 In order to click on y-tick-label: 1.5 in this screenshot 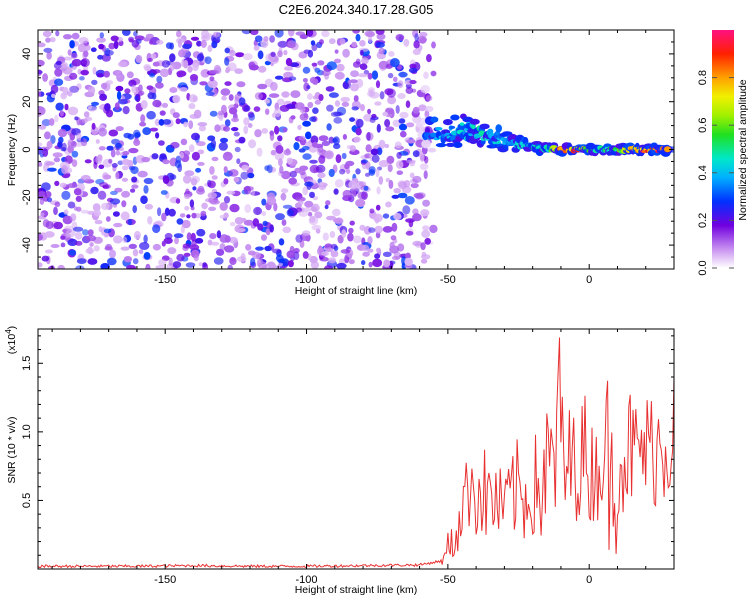, I will do `click(27, 363)`.